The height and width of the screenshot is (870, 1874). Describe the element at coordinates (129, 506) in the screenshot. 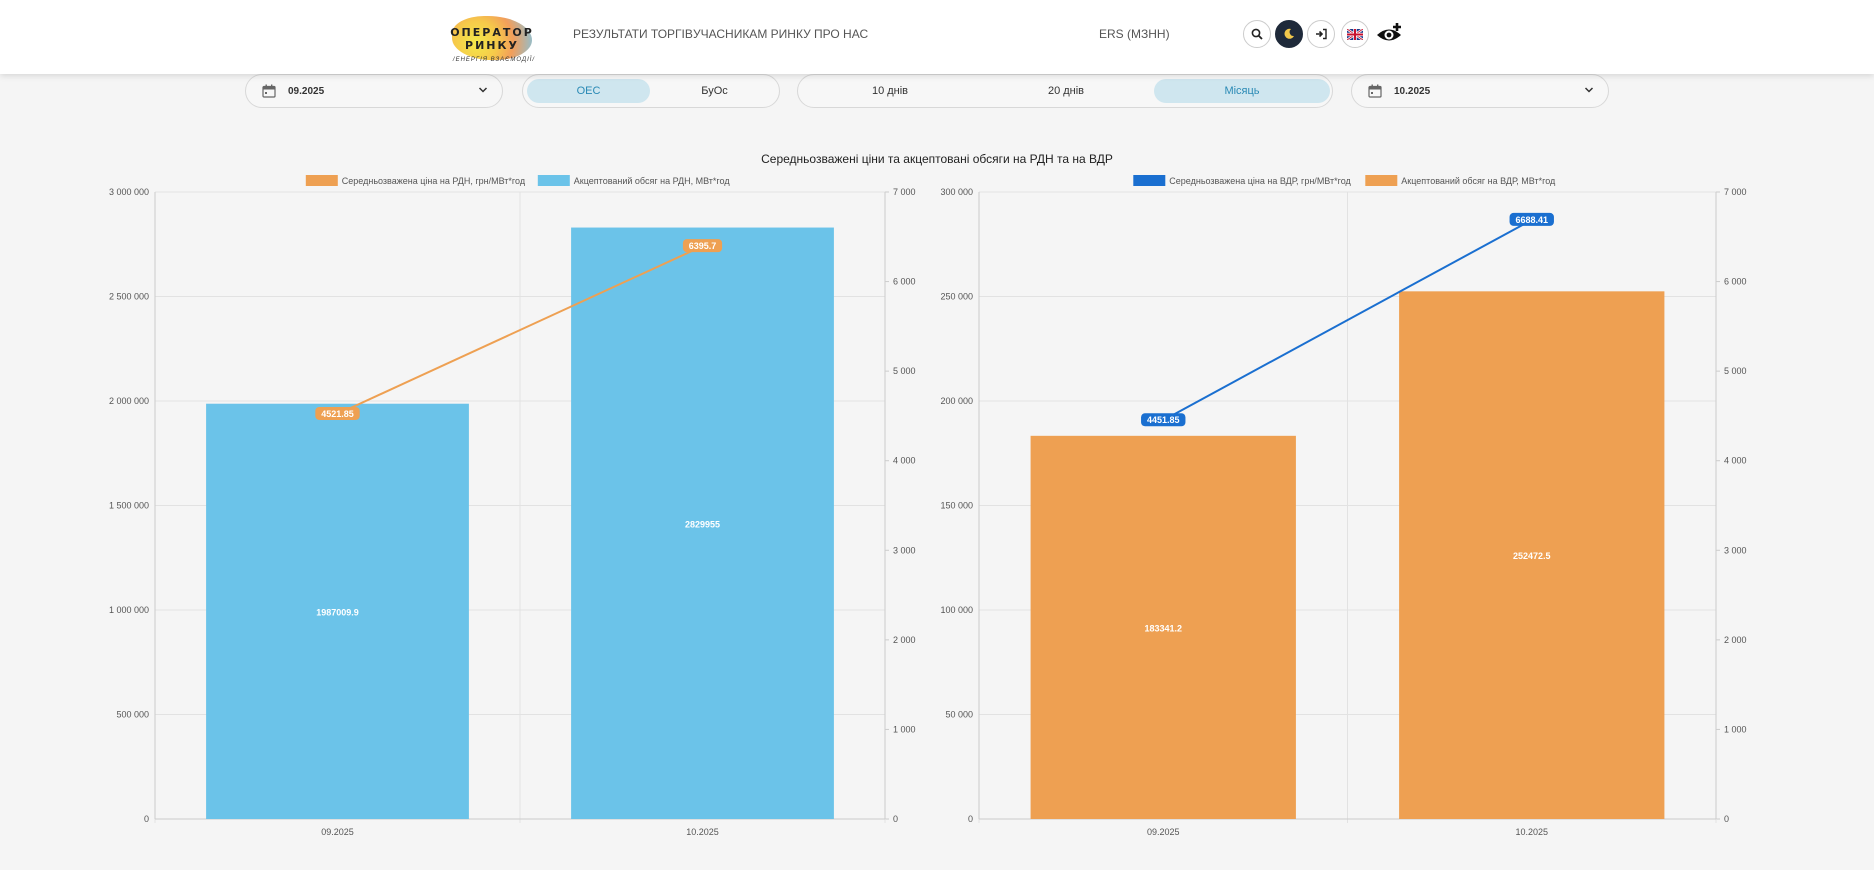

I see `y-tick-label: 1 500 000` at that location.